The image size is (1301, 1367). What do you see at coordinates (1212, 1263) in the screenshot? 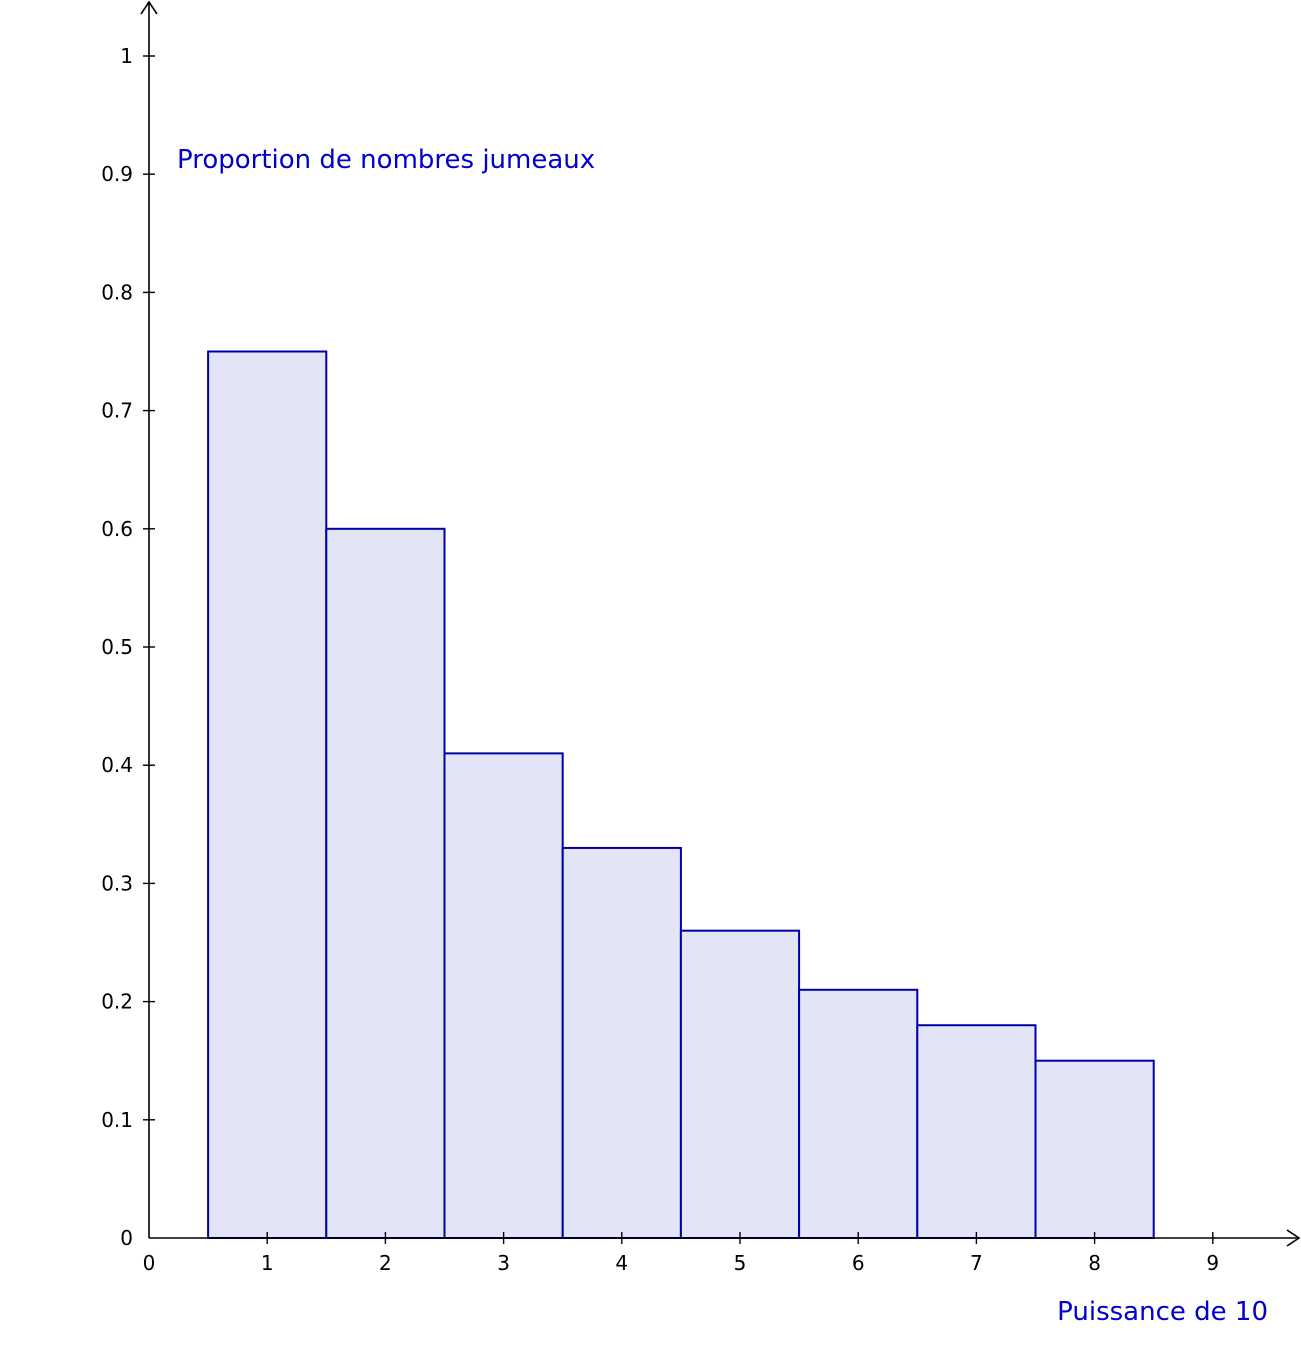
I see `x-tick-label: 9` at bounding box center [1212, 1263].